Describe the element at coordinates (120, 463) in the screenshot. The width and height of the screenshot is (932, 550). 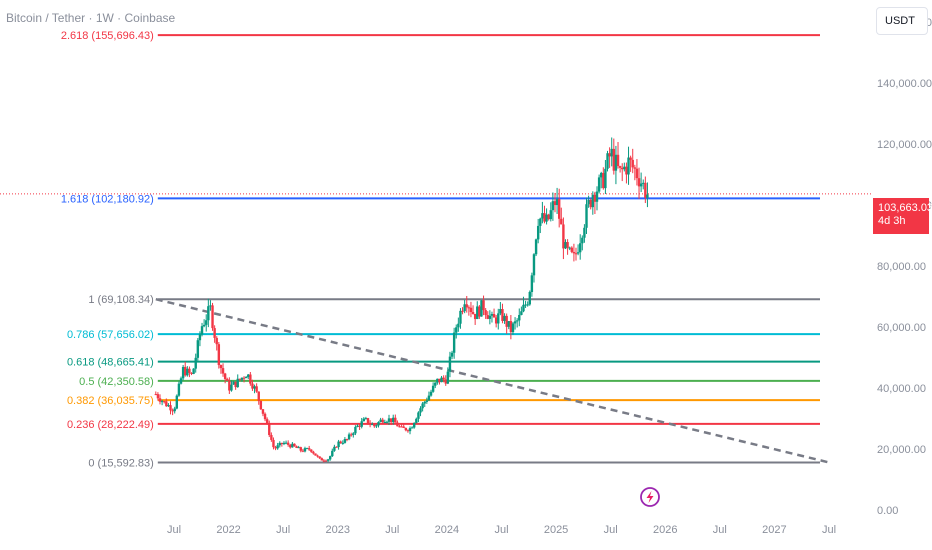
I see `fib-level-label: 0 (15,592.83)` at that location.